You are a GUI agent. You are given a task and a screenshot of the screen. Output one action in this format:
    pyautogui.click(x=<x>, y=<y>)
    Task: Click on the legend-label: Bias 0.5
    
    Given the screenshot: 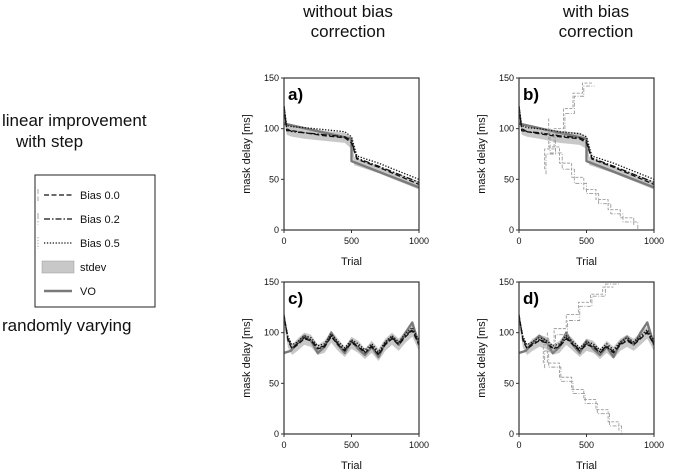 What is the action you would take?
    pyautogui.click(x=100, y=244)
    